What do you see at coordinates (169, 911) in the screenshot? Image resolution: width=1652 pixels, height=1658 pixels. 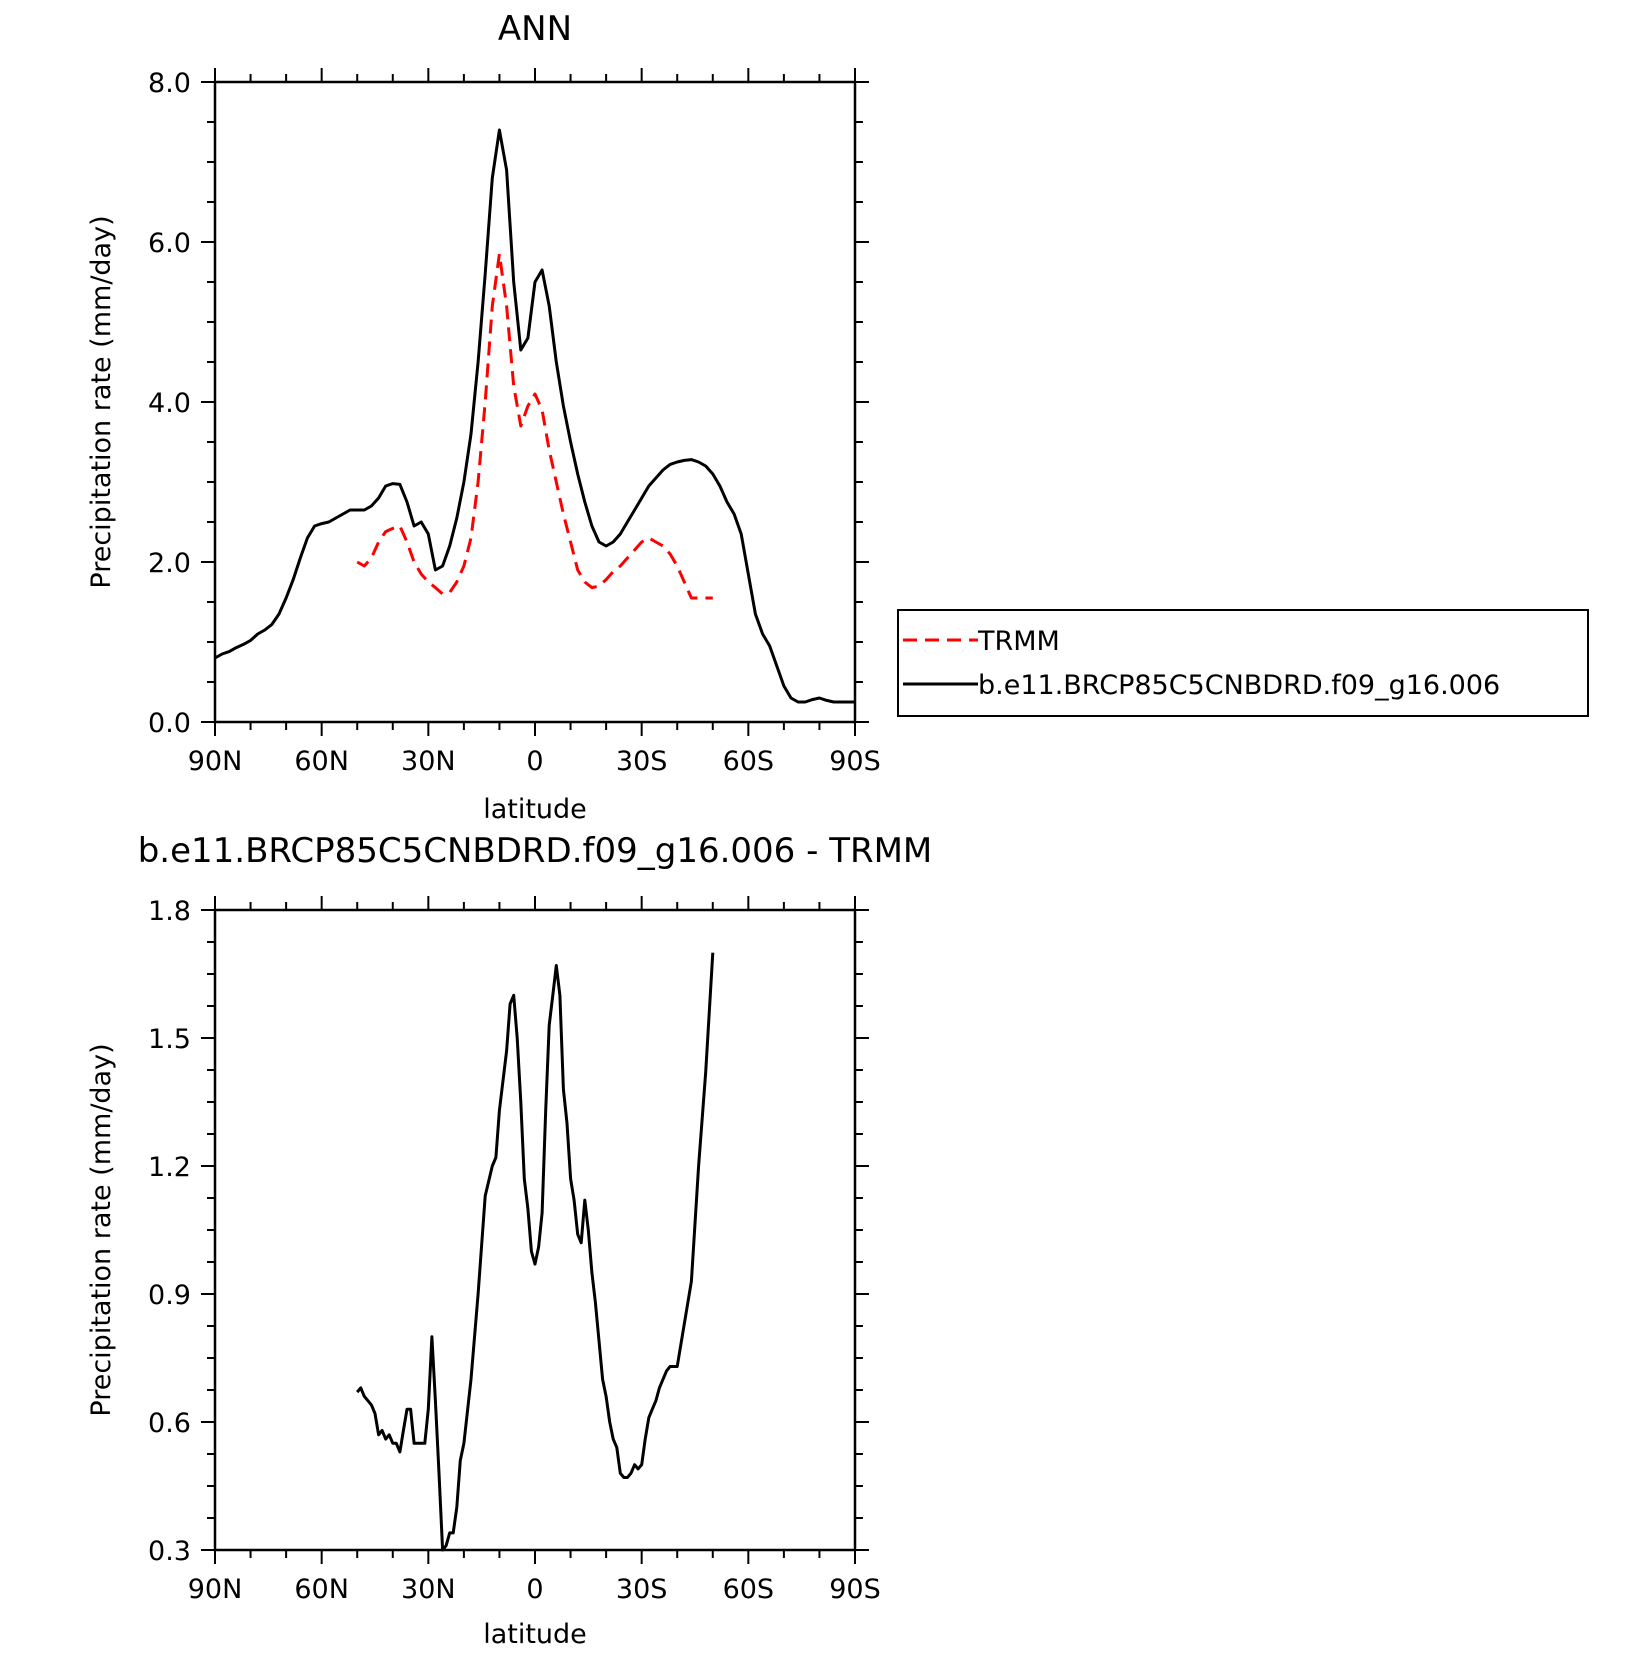 I see `y-tick-label: 1.8` at bounding box center [169, 911].